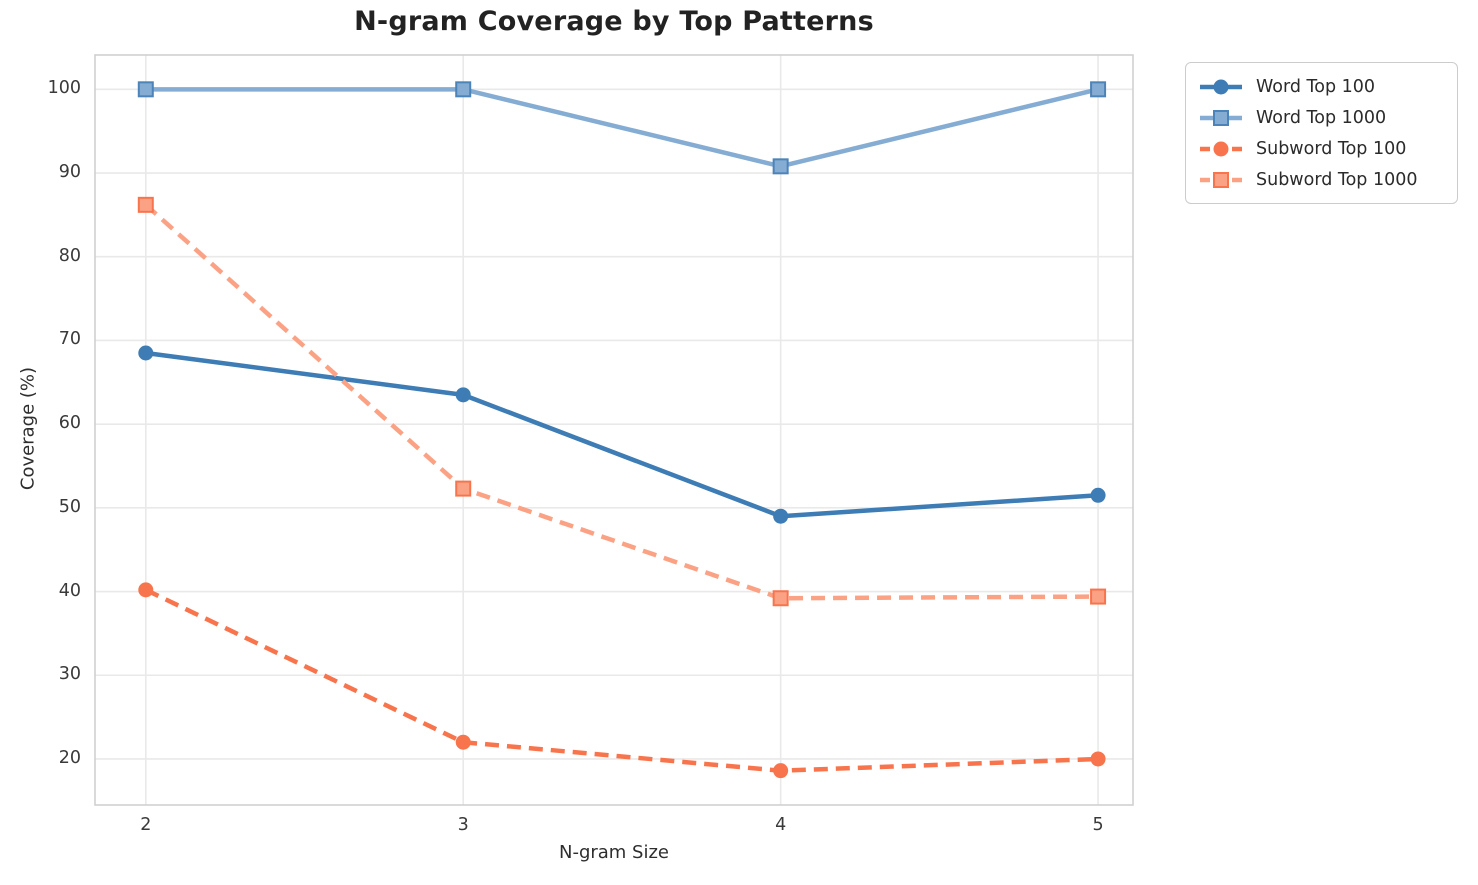 The image size is (1478, 885). What do you see at coordinates (69, 757) in the screenshot?
I see `y-tick-label: 20` at bounding box center [69, 757].